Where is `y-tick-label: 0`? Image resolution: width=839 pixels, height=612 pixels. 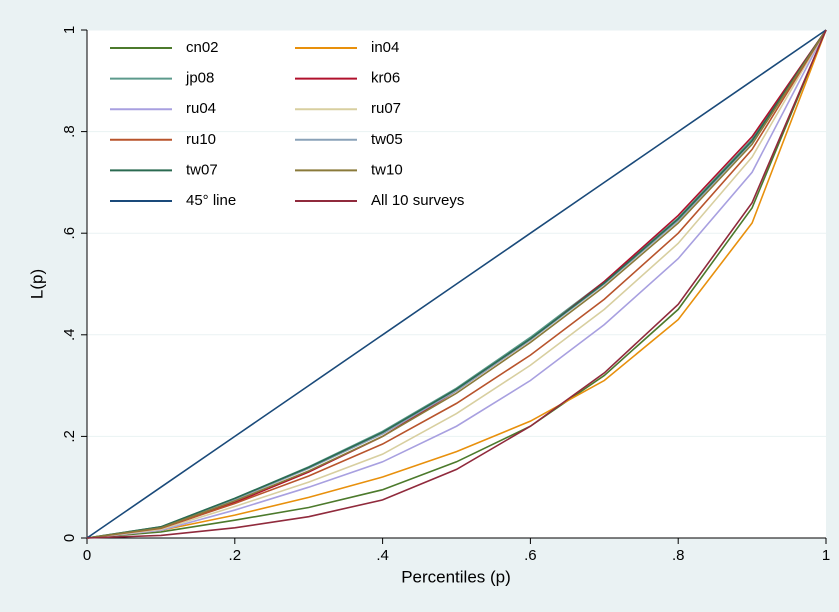 y-tick-label: 0 is located at coordinates (69, 538).